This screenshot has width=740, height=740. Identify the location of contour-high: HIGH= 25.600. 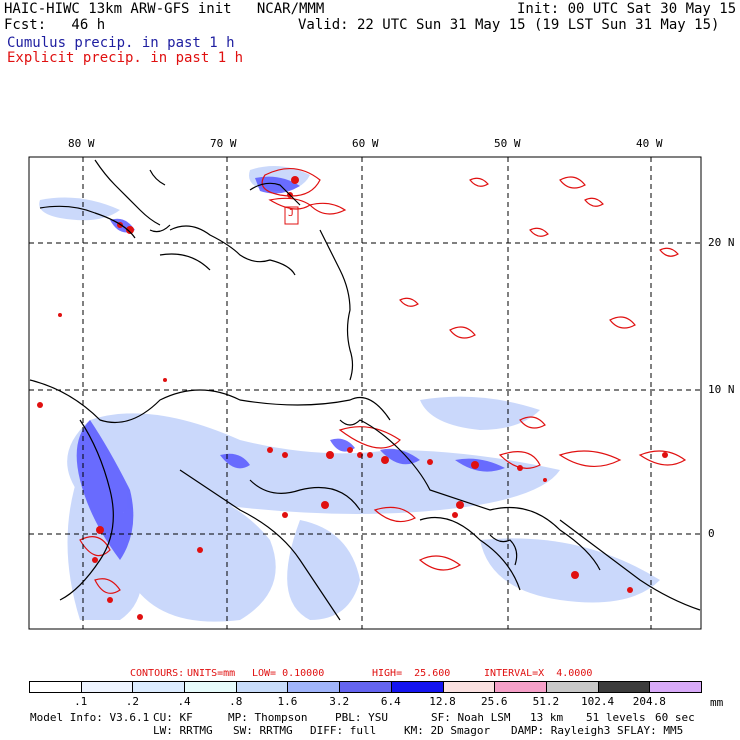
(411, 673).